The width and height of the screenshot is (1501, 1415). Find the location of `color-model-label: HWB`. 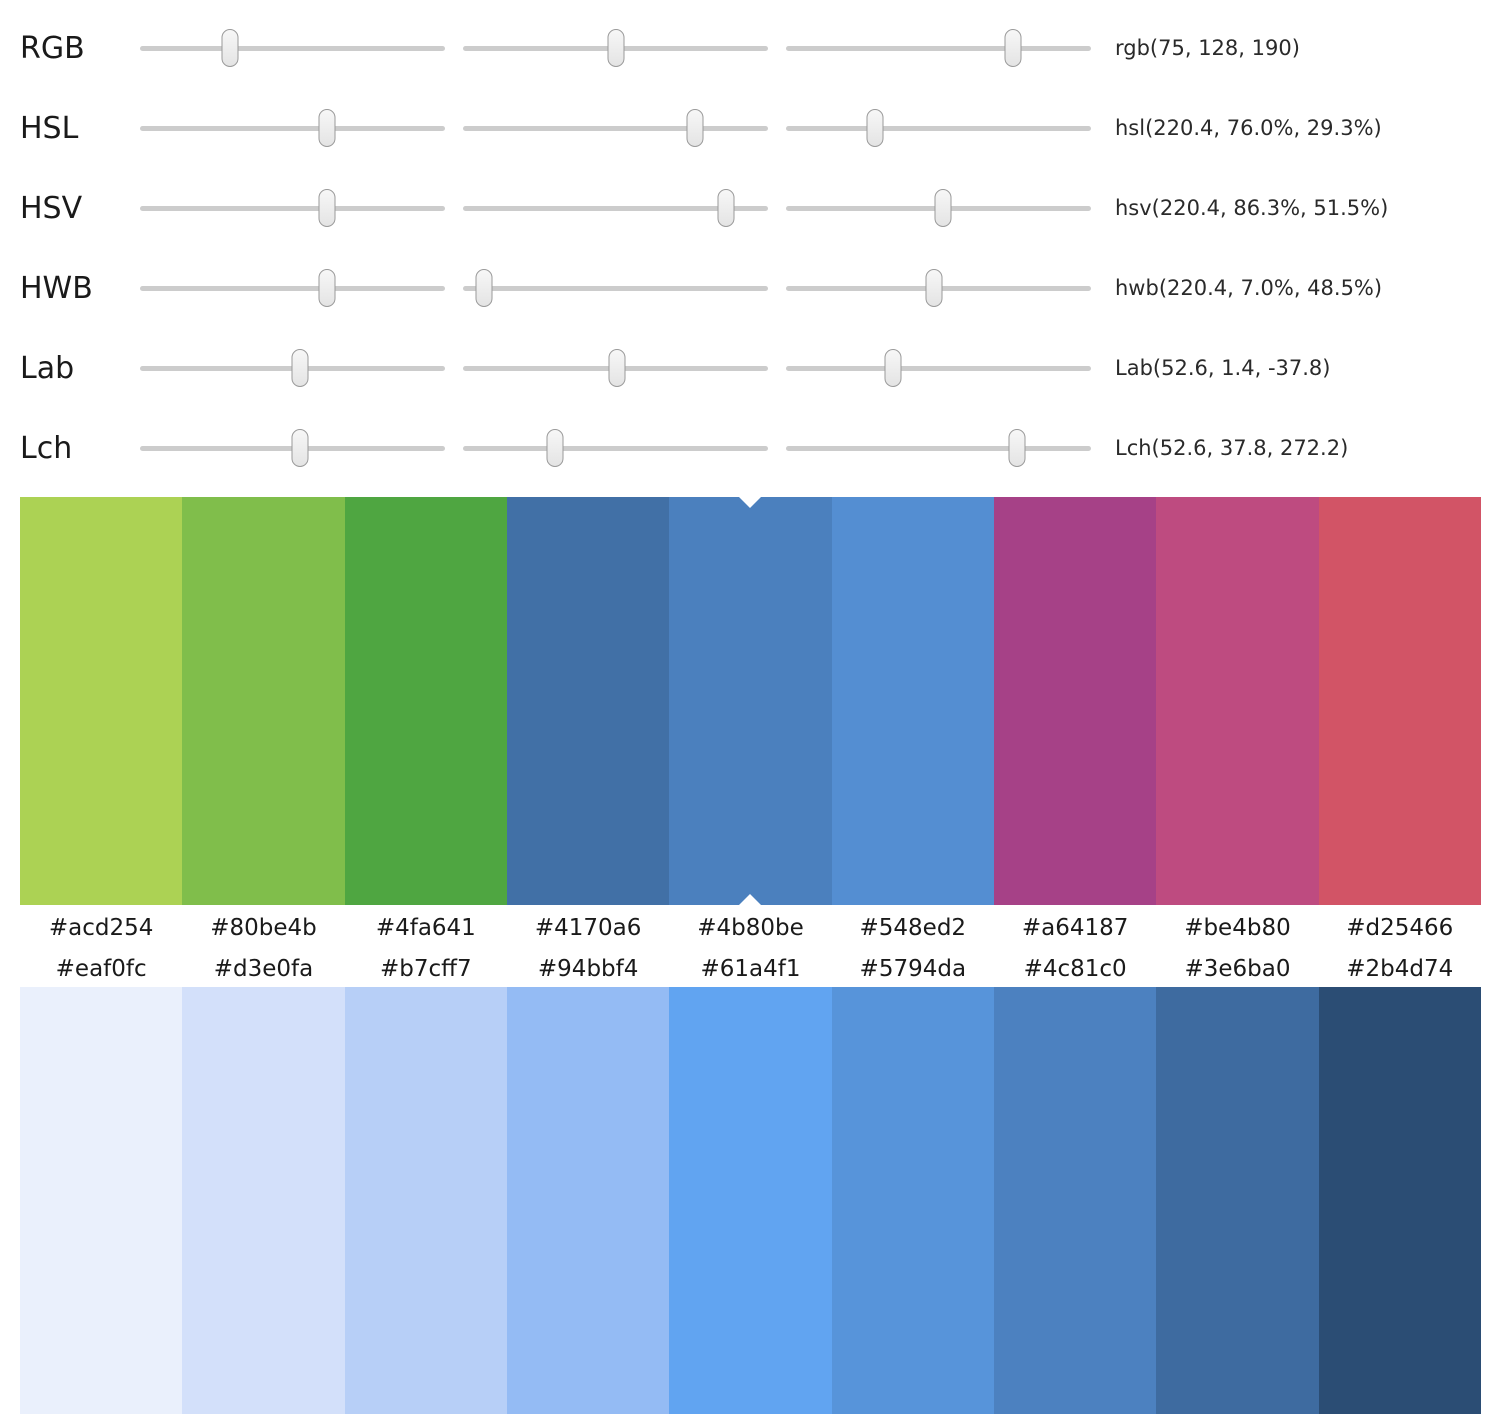

color-model-label: HWB is located at coordinates (56, 288).